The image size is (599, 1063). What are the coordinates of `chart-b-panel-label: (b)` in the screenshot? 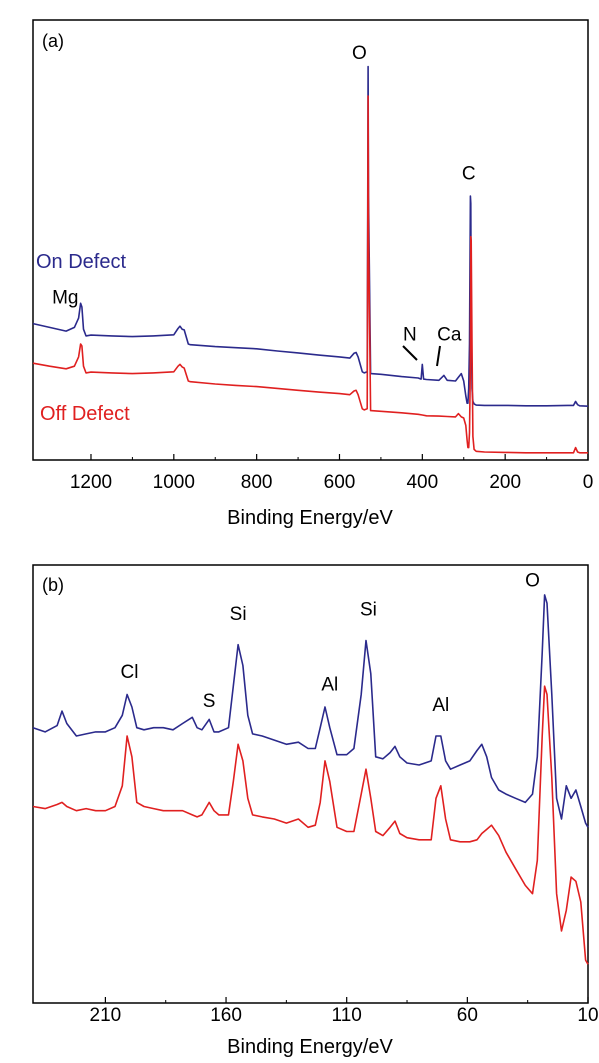 It's located at (53, 585).